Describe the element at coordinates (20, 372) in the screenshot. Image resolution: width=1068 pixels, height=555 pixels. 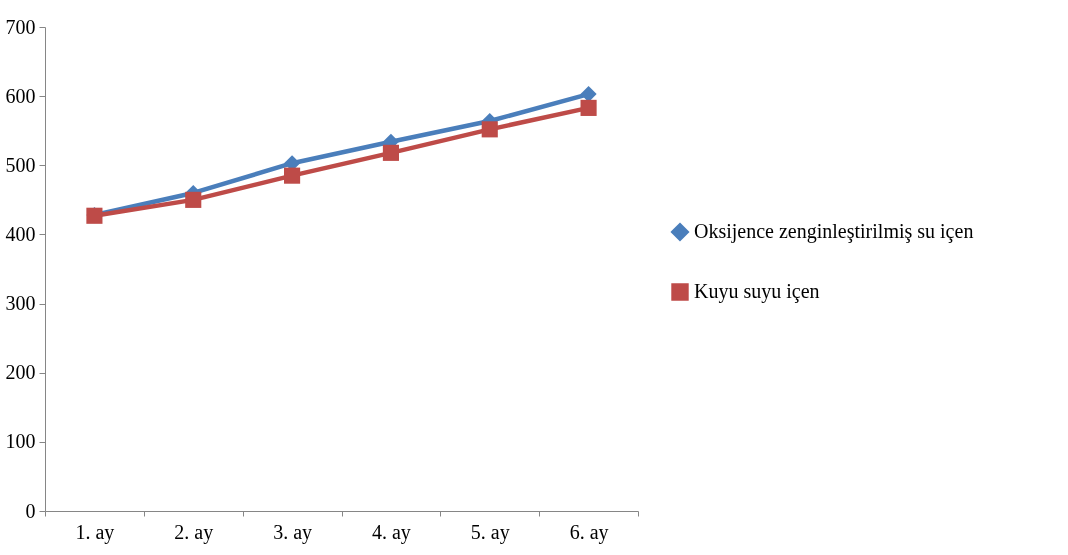
I see `y-tick-label: 200` at that location.